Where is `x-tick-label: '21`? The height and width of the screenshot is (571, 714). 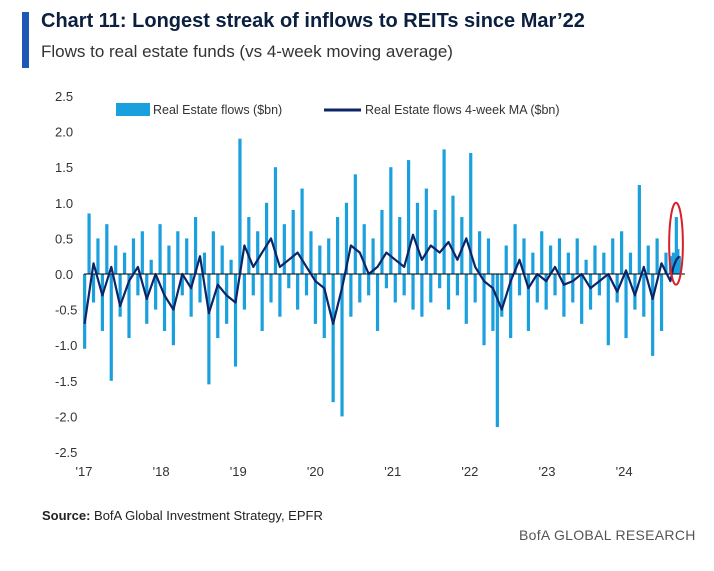 x-tick-label: '21 is located at coordinates (392, 471).